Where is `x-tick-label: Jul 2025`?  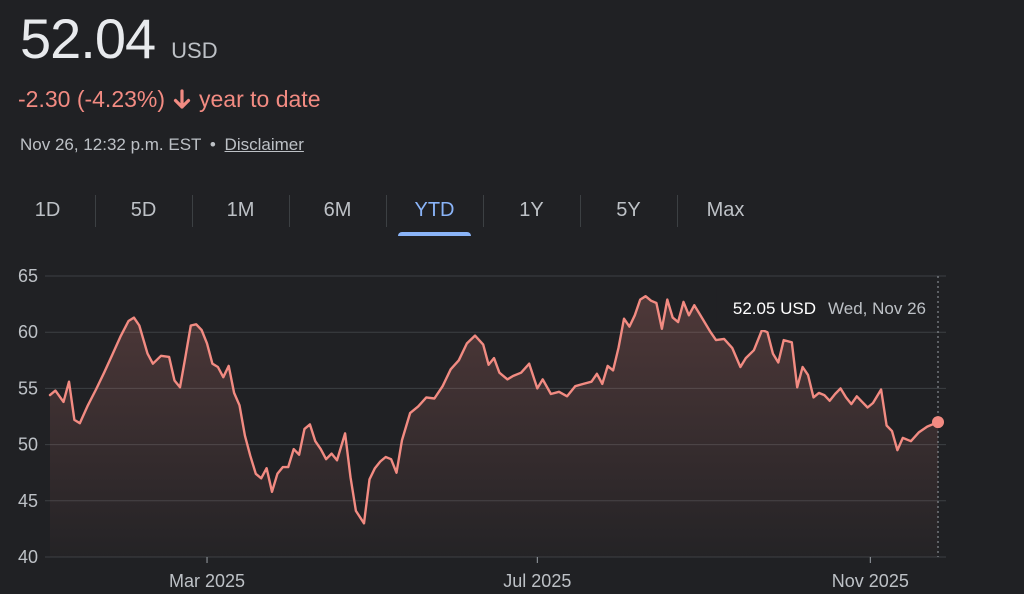
x-tick-label: Jul 2025 is located at coordinates (537, 581).